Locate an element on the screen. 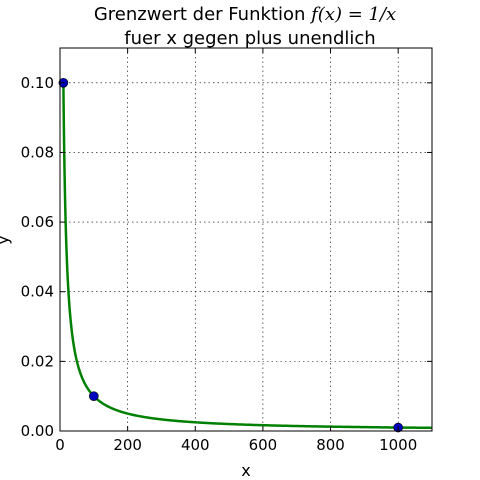 This screenshot has width=480, height=480. y-tick-label: 0.08 is located at coordinates (37, 152).